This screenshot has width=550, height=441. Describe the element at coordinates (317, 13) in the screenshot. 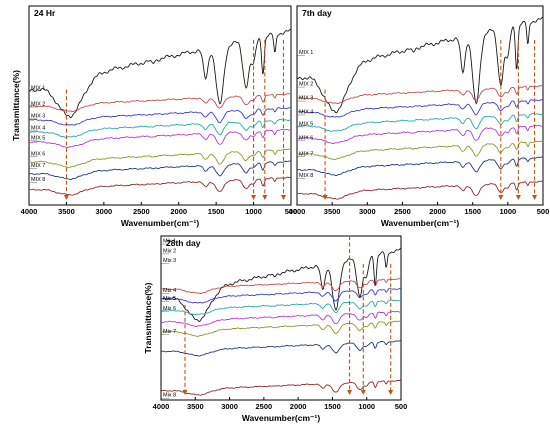

I see `chart-title: 7th day` at that location.